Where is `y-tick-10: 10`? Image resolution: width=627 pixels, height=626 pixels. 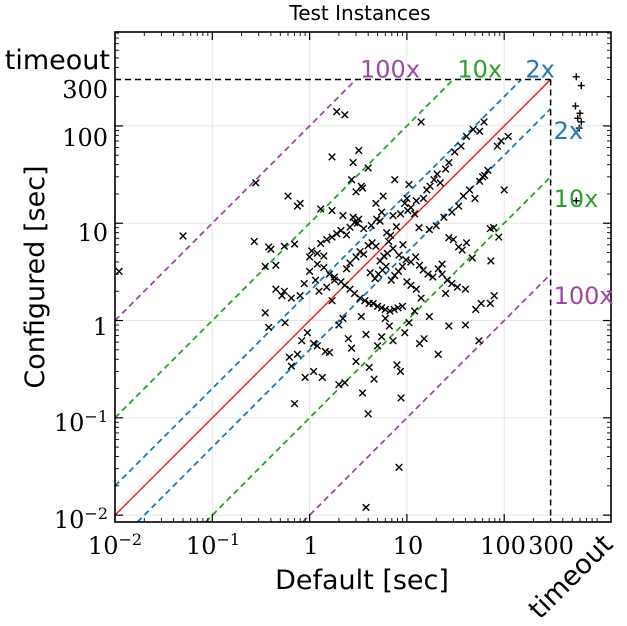
y-tick-10: 10 is located at coordinates (92, 233).